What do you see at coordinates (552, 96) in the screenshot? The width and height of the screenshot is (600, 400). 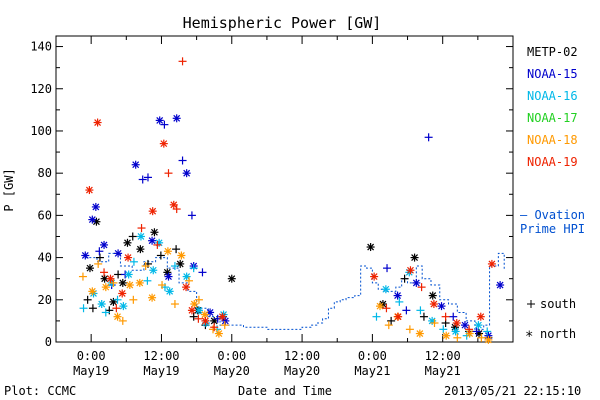 I see `legend-noaa-16: NOAA-16` at bounding box center [552, 96].